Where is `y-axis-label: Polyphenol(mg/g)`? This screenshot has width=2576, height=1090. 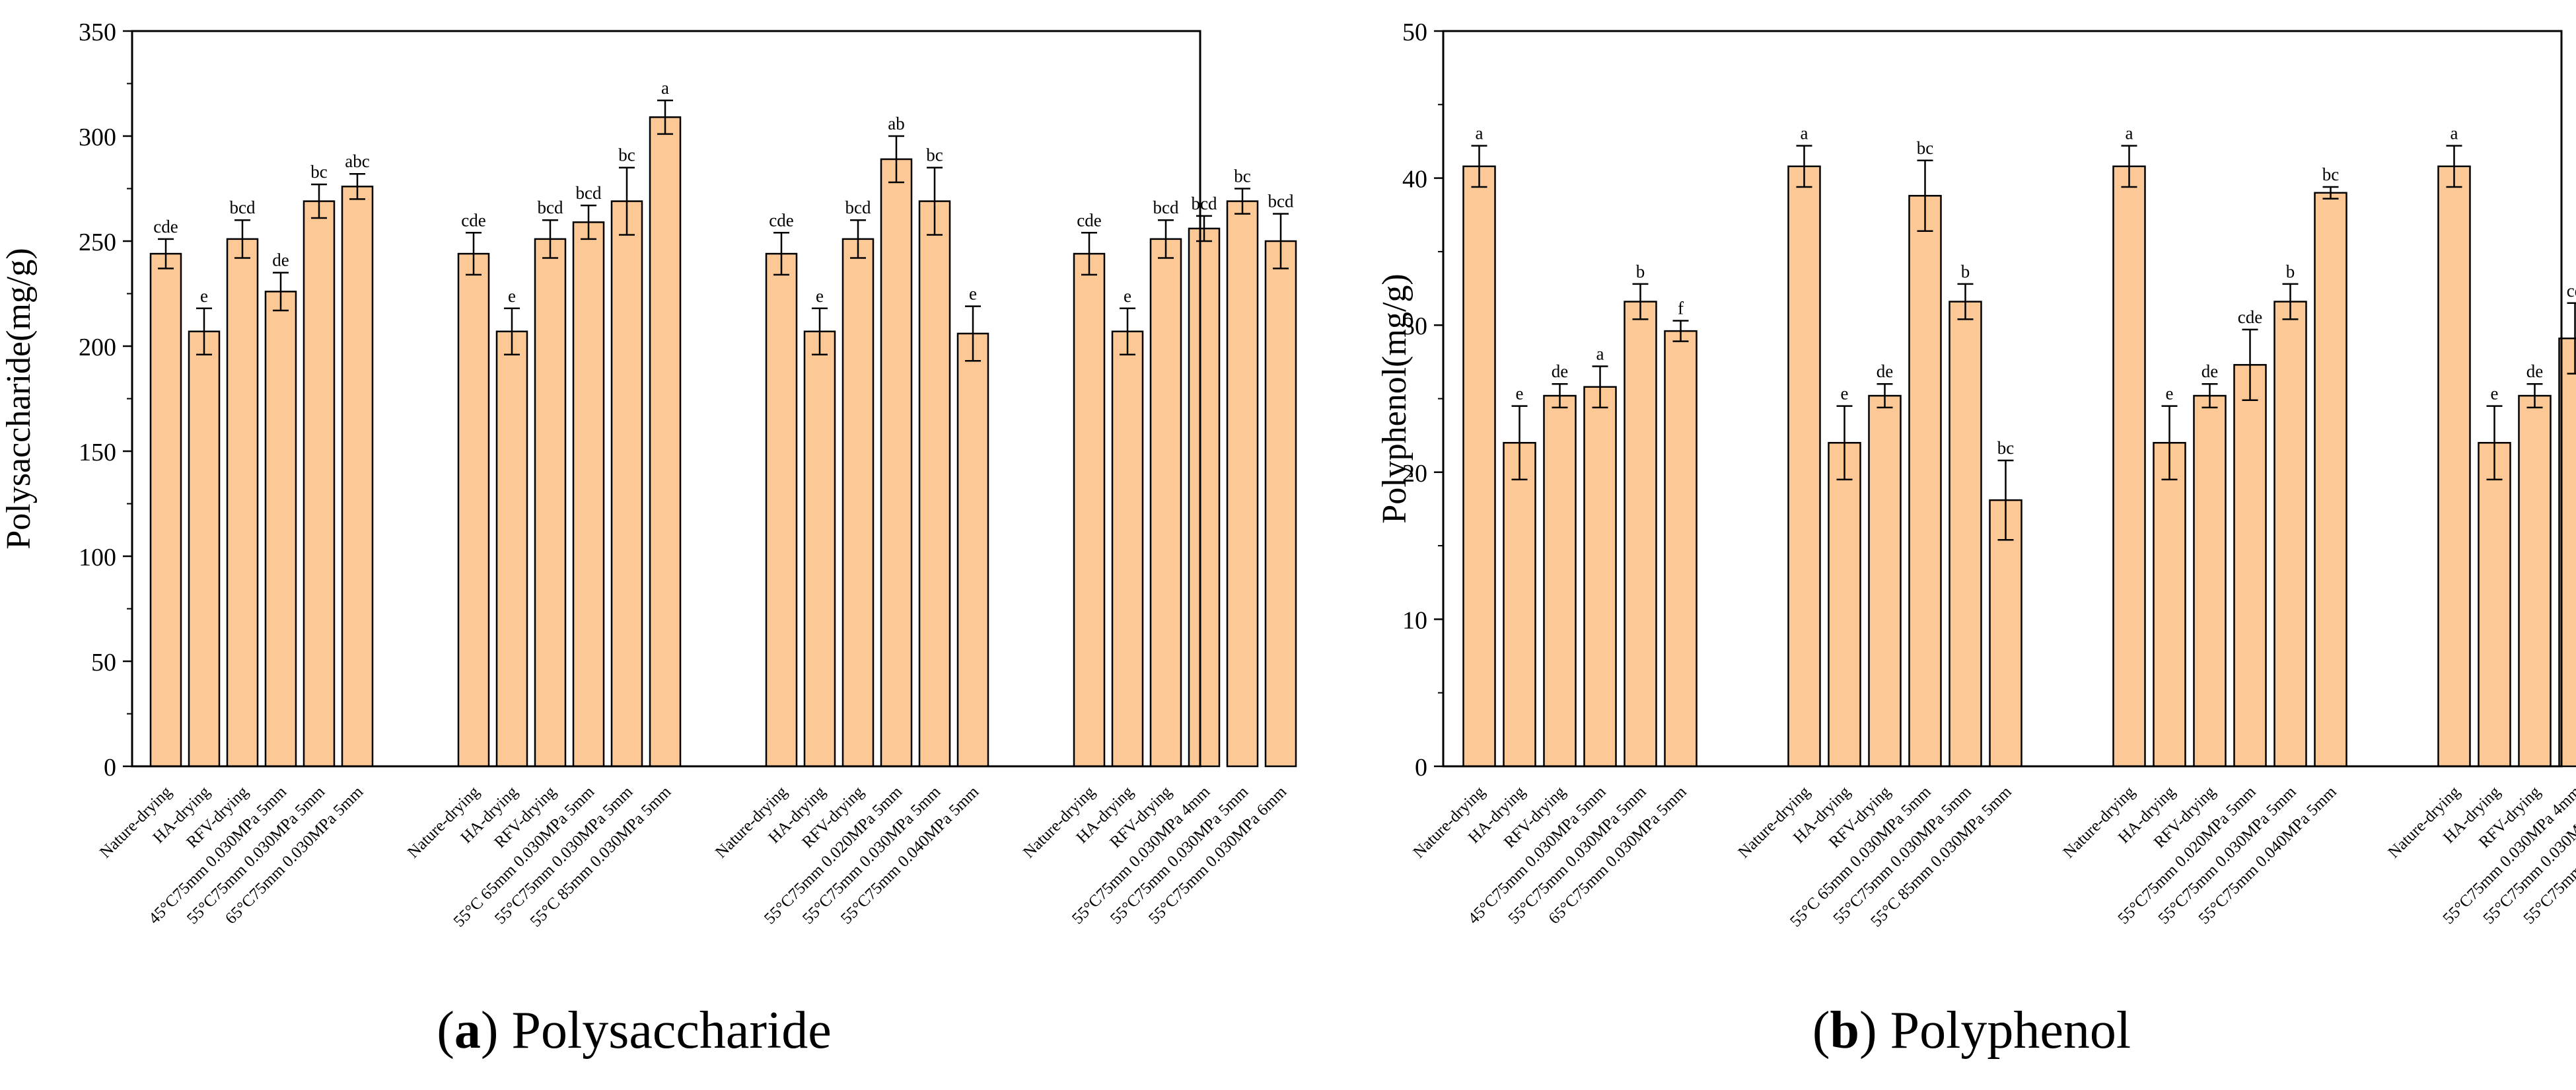
y-axis-label: Polyphenol(mg/g) is located at coordinates (1394, 398).